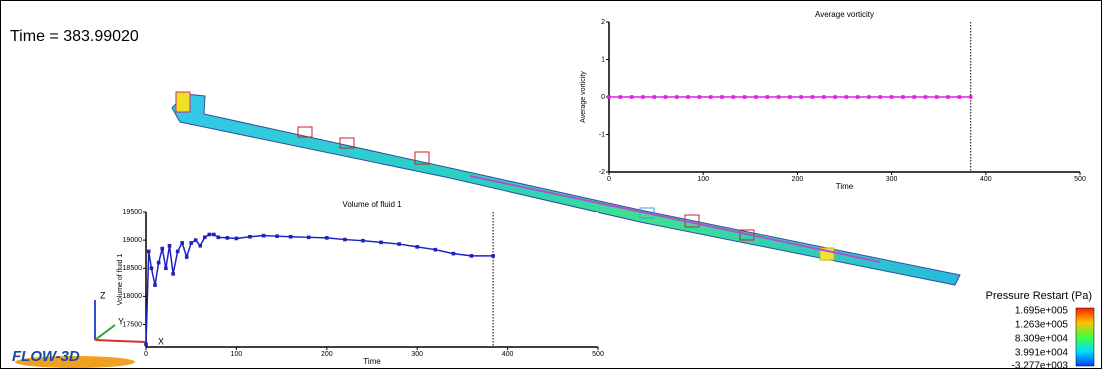  Describe the element at coordinates (146, 354) in the screenshot. I see `x-tick-label: 0` at that location.